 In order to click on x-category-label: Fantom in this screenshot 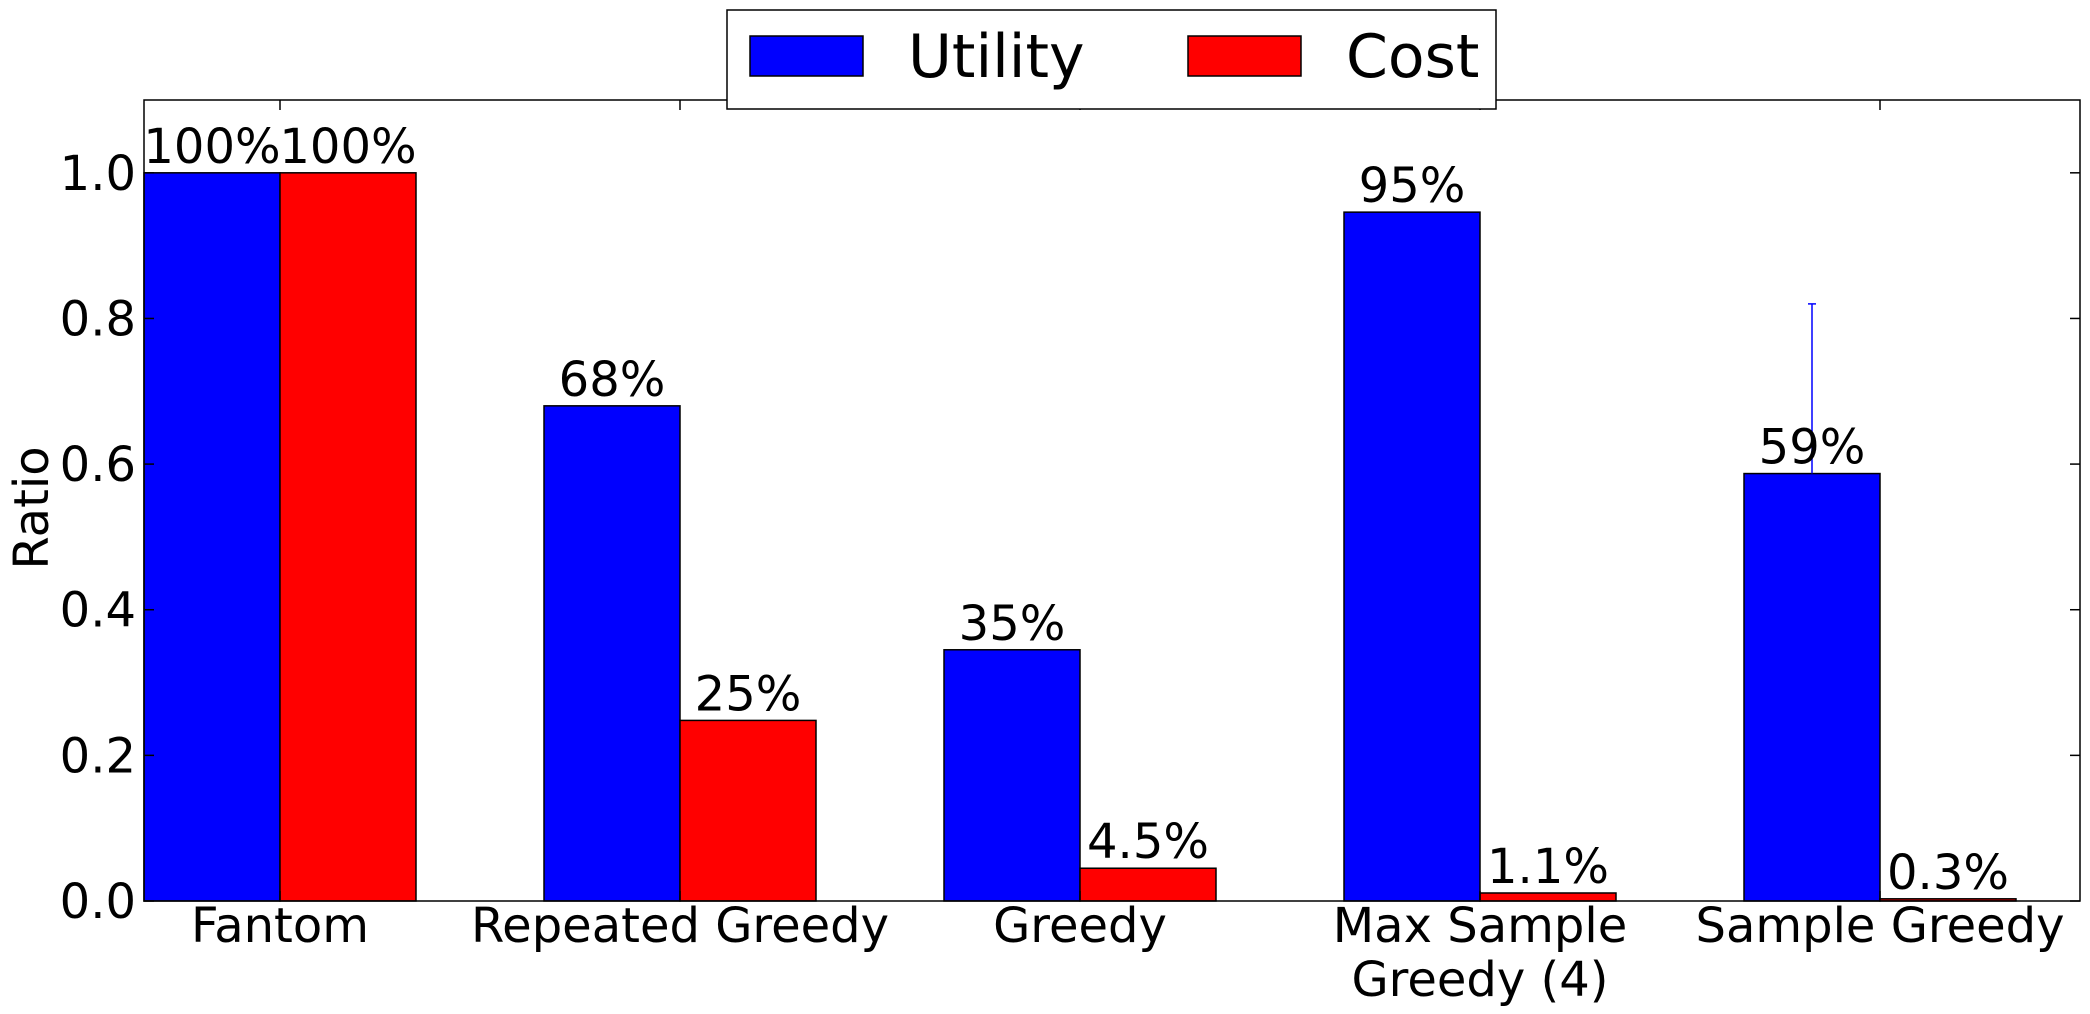, I will do `click(280, 926)`.